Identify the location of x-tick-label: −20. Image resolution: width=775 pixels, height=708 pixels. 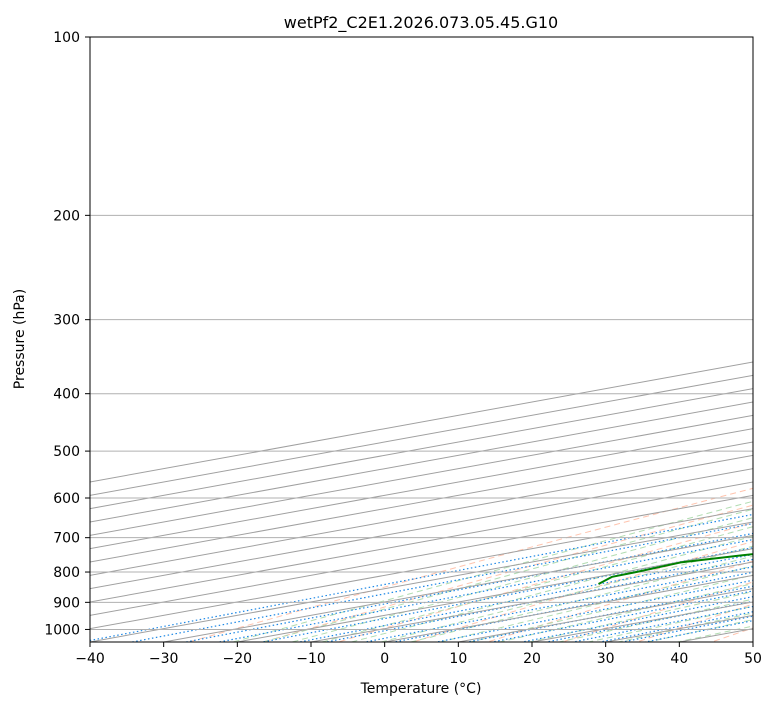
(238, 659).